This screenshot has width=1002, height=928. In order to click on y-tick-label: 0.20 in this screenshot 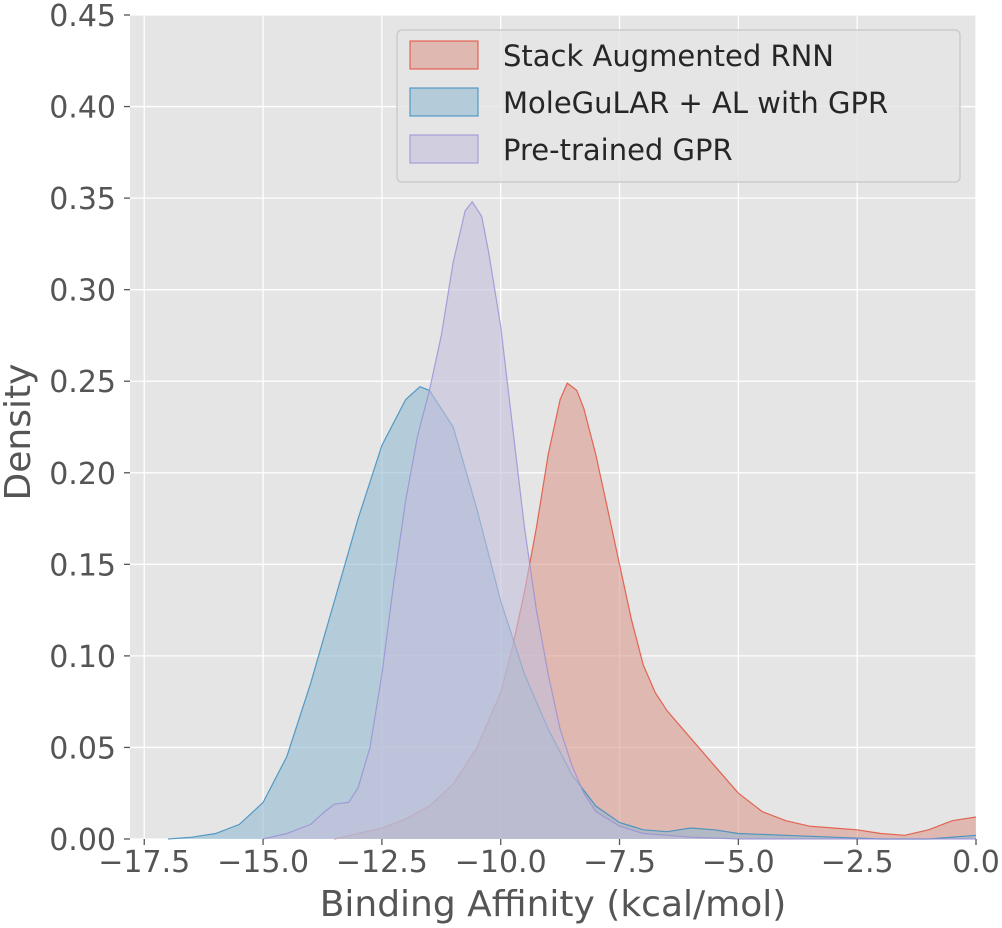, I will do `click(82, 474)`.